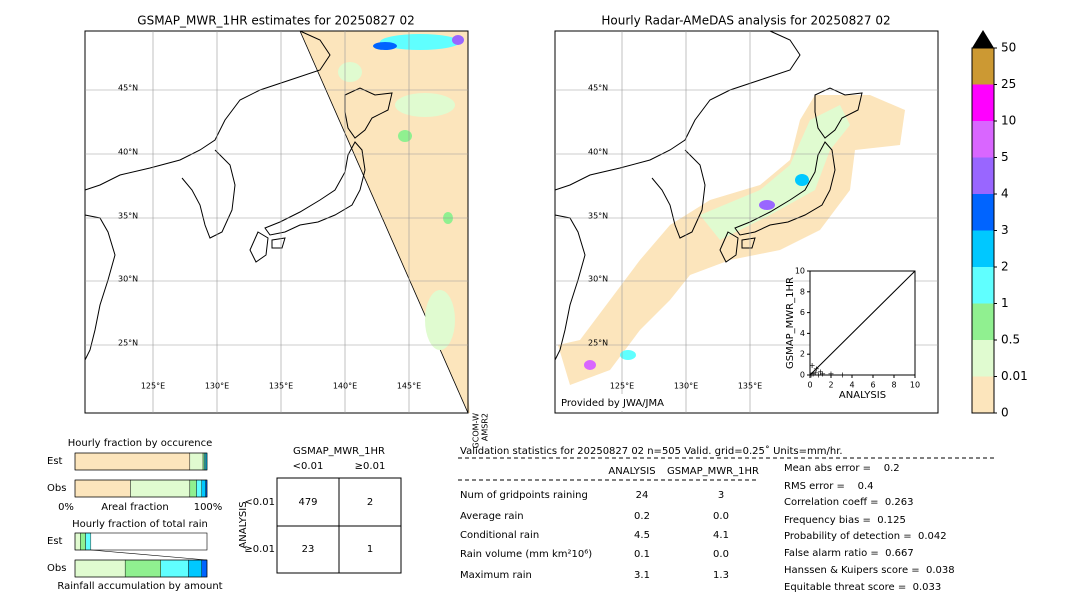 This screenshot has height=612, width=1080. Describe the element at coordinates (802, 375) in the screenshot. I see `y-tick-label: 0` at that location.